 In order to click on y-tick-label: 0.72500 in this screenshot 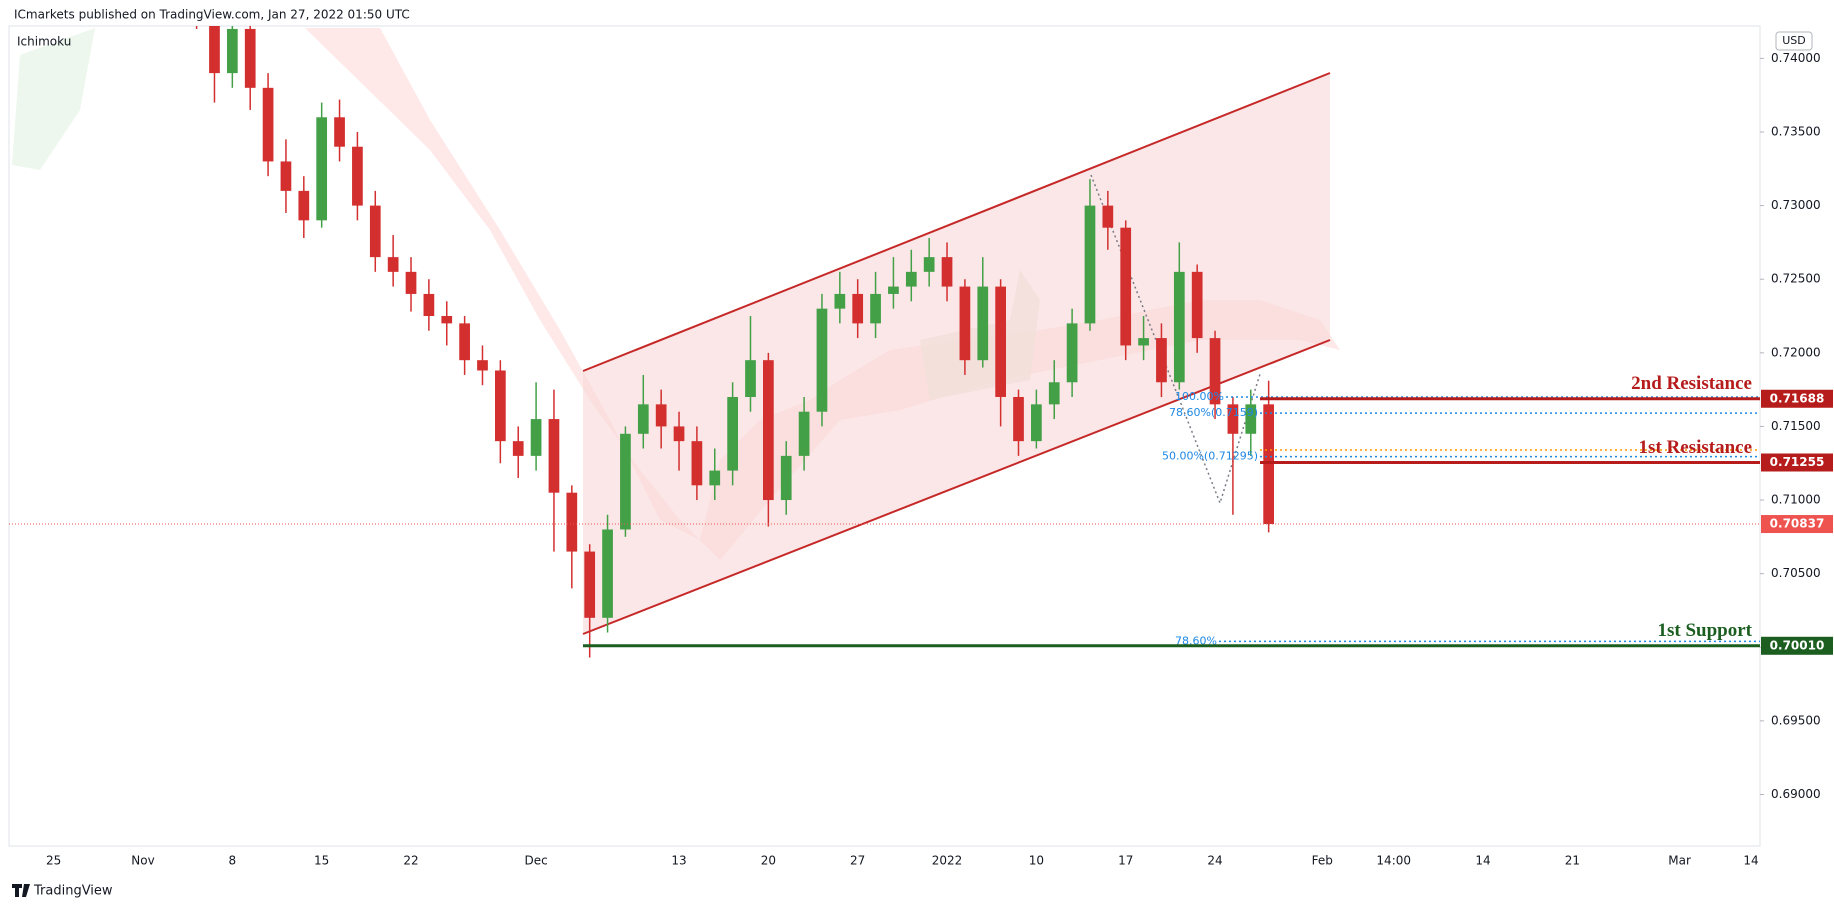, I will do `click(1796, 279)`.